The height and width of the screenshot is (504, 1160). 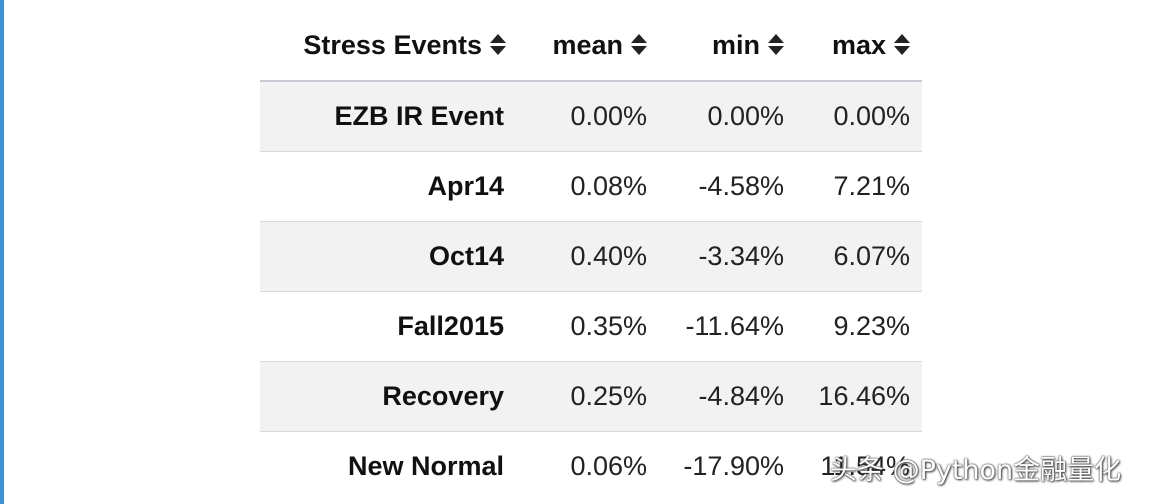 I want to click on cell-max: 0.00%, so click(x=859, y=116).